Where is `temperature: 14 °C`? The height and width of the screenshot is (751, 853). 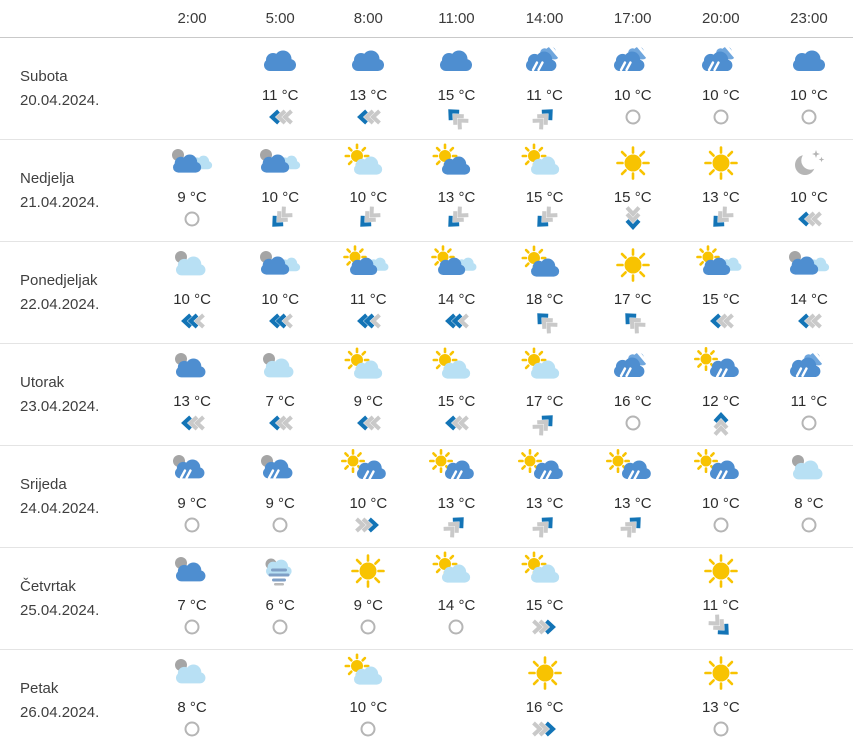
temperature: 14 °C is located at coordinates (456, 299).